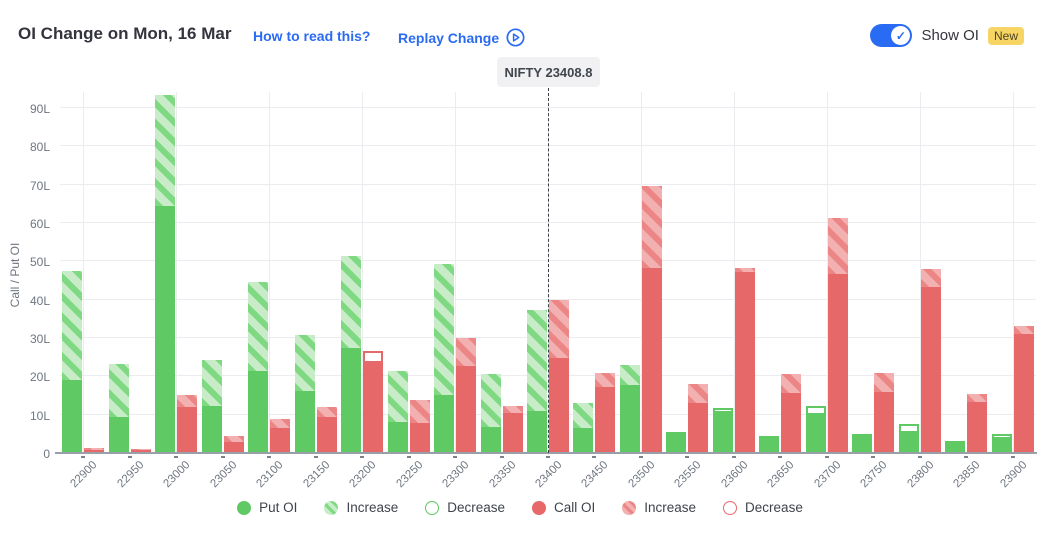 The width and height of the screenshot is (1040, 534). I want to click on legend-item-call-hatch: Increase, so click(659, 507).